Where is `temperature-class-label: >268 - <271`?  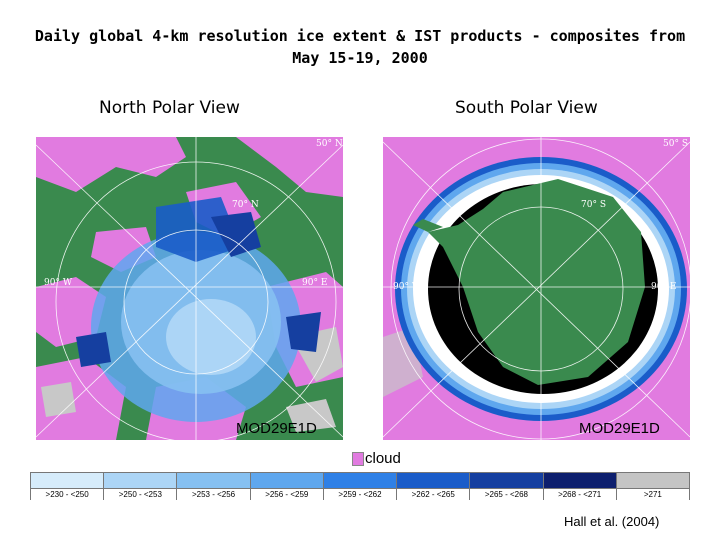 temperature-class-label: >268 - <271 is located at coordinates (579, 494).